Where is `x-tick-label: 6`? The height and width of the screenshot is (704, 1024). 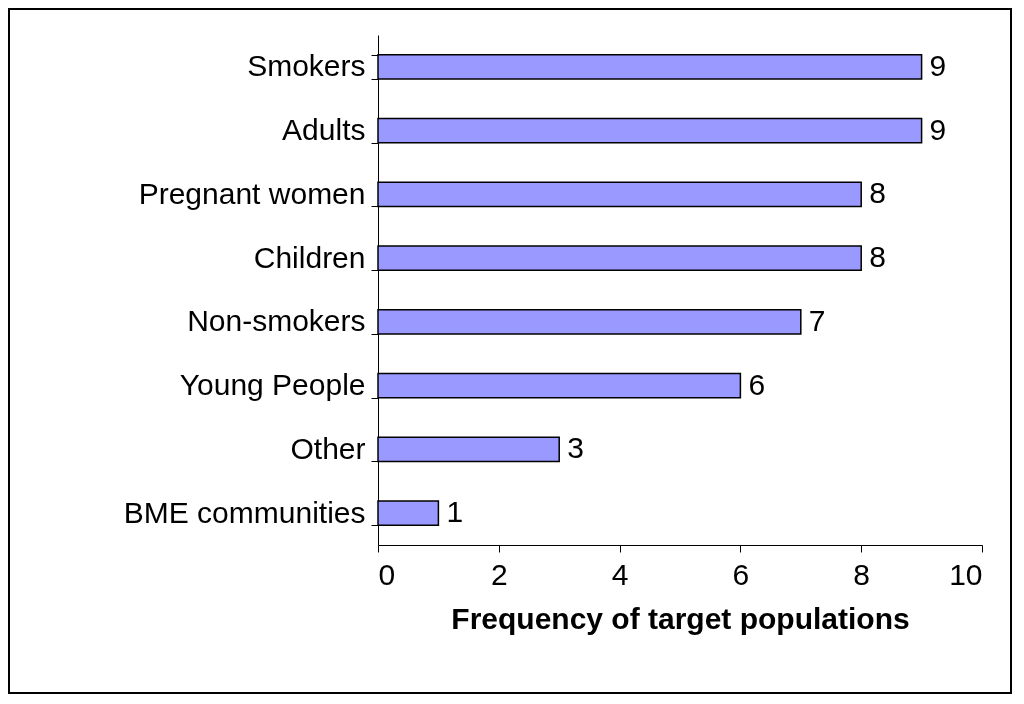 x-tick-label: 6 is located at coordinates (741, 574).